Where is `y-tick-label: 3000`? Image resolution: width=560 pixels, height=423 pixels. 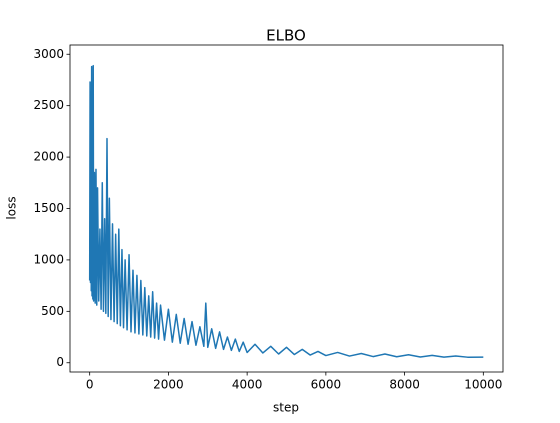 y-tick-label: 3000 is located at coordinates (48, 54).